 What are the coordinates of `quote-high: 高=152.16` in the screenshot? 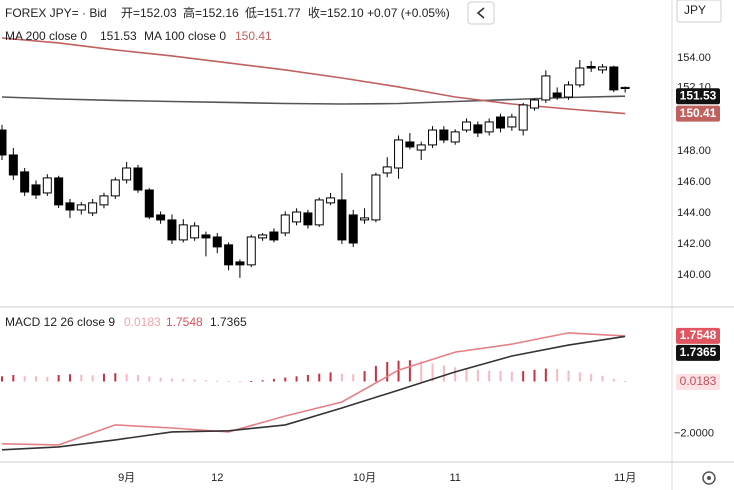 It's located at (211, 12).